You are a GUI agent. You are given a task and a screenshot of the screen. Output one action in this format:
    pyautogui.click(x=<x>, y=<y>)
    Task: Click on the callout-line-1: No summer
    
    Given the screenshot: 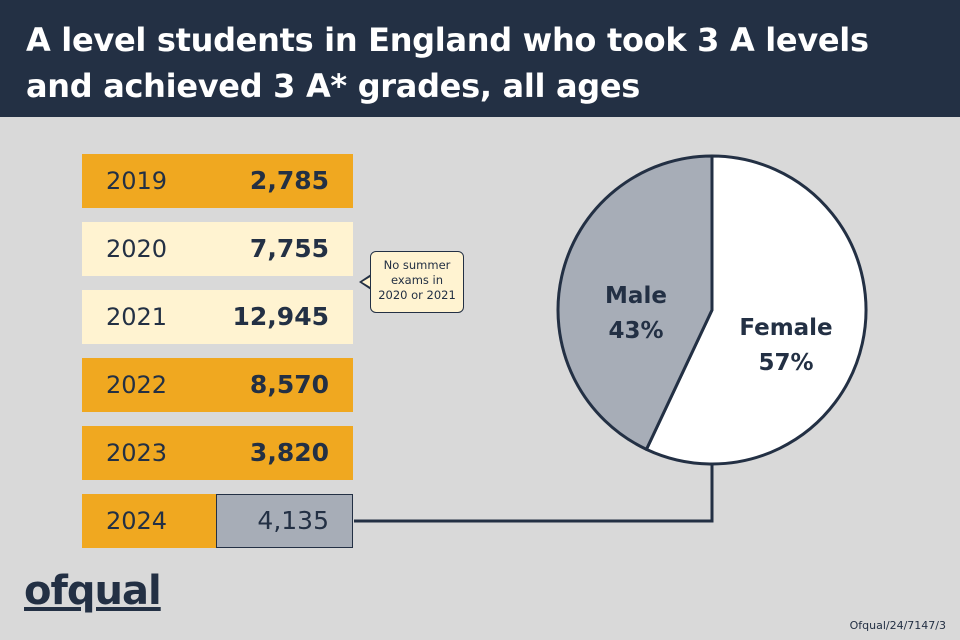 What is the action you would take?
    pyautogui.click(x=417, y=265)
    